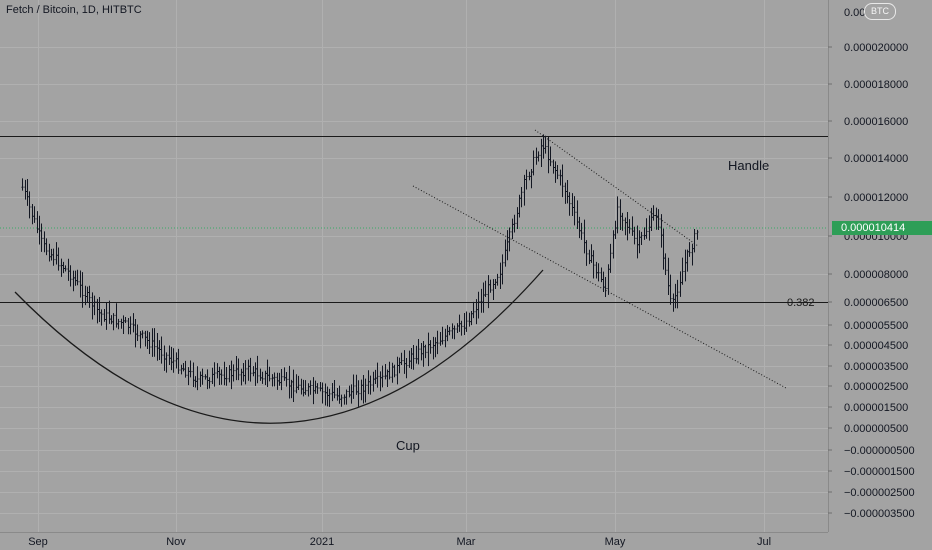 This screenshot has height=550, width=932. Describe the element at coordinates (879, 514) in the screenshot. I see `price-axis-label: −0.000003500` at that location.